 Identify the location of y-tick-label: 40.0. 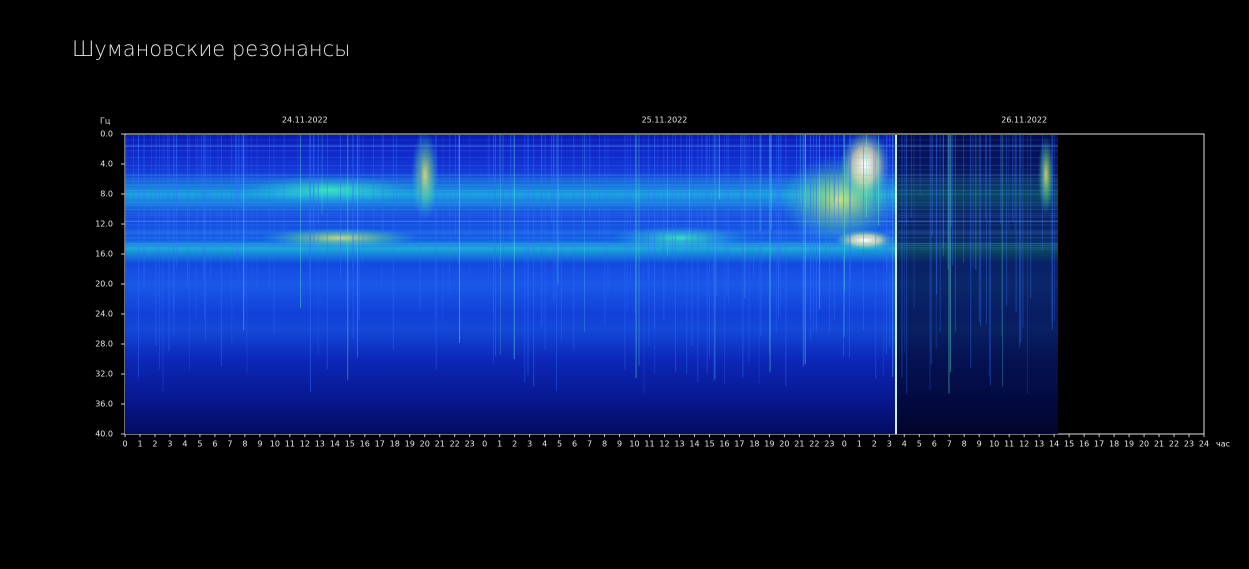
(104, 434).